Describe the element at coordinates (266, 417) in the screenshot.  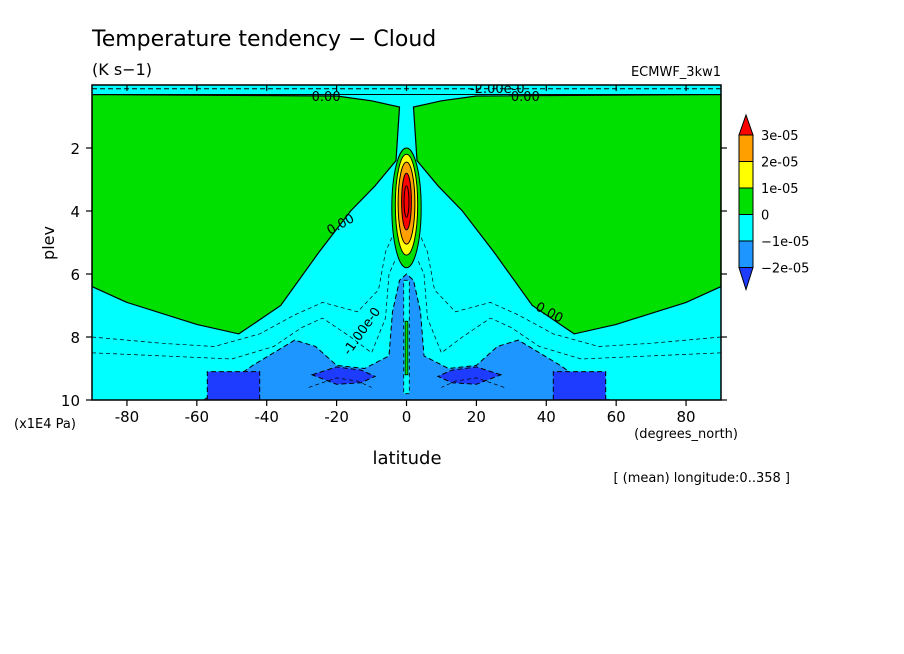
I see `x-tick-label: -40` at that location.